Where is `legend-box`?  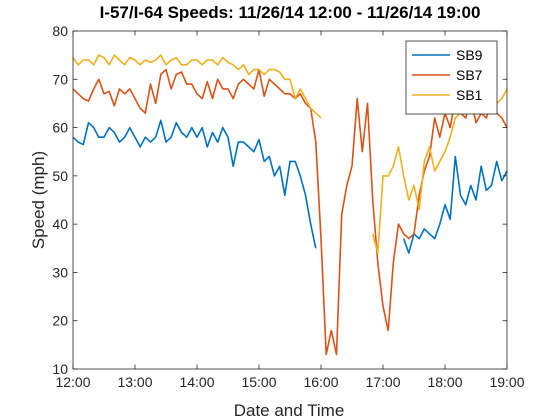 legend-box is located at coordinates (451, 77).